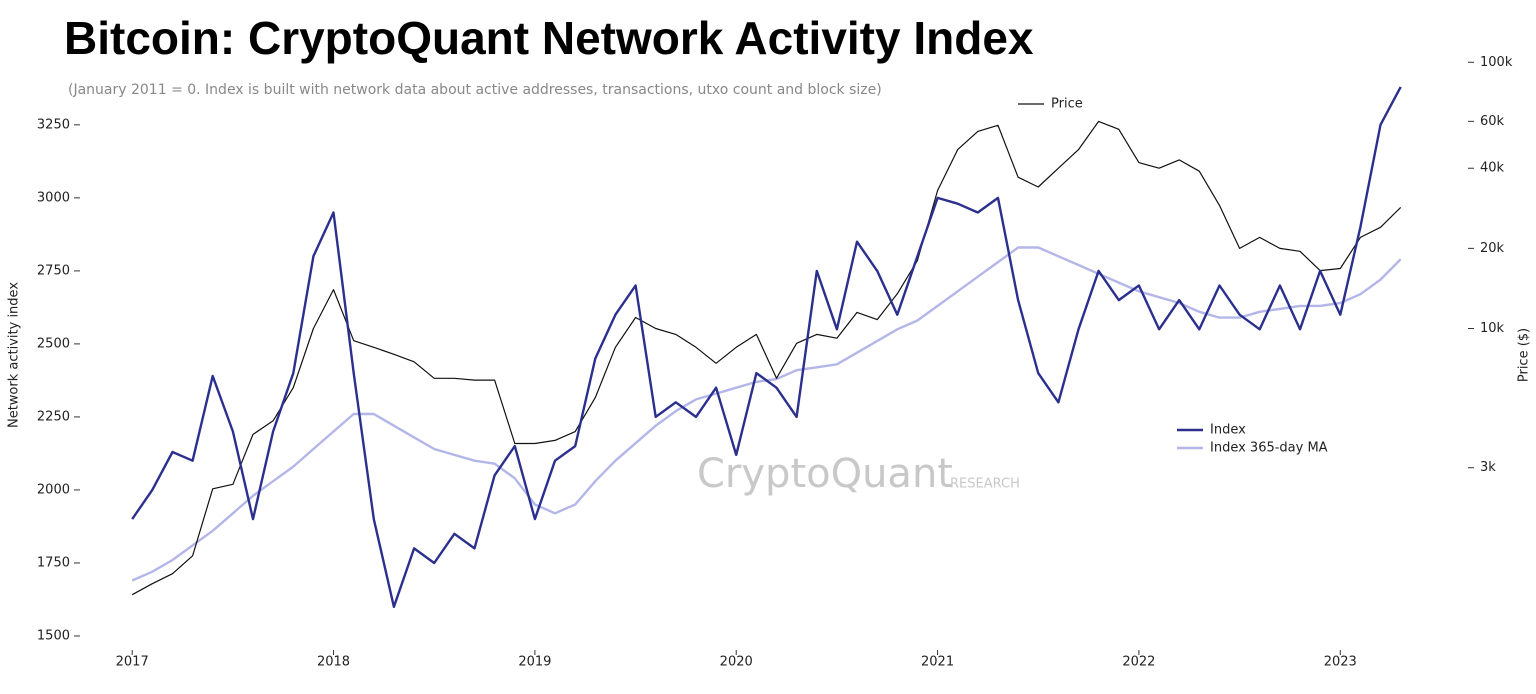  Describe the element at coordinates (1492, 248) in the screenshot. I see `y2-tick-label: 20k` at that location.